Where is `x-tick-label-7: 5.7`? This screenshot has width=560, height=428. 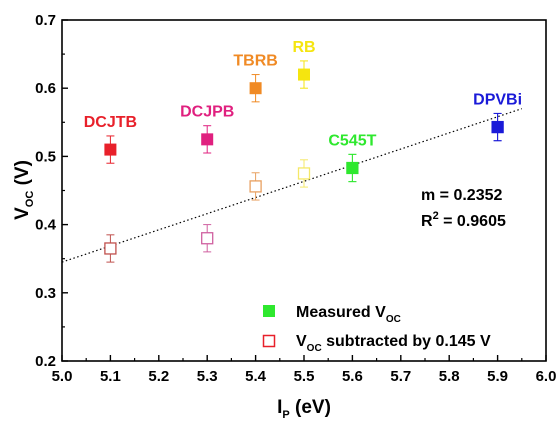 x-tick-label-7: 5.7 is located at coordinates (400, 376).